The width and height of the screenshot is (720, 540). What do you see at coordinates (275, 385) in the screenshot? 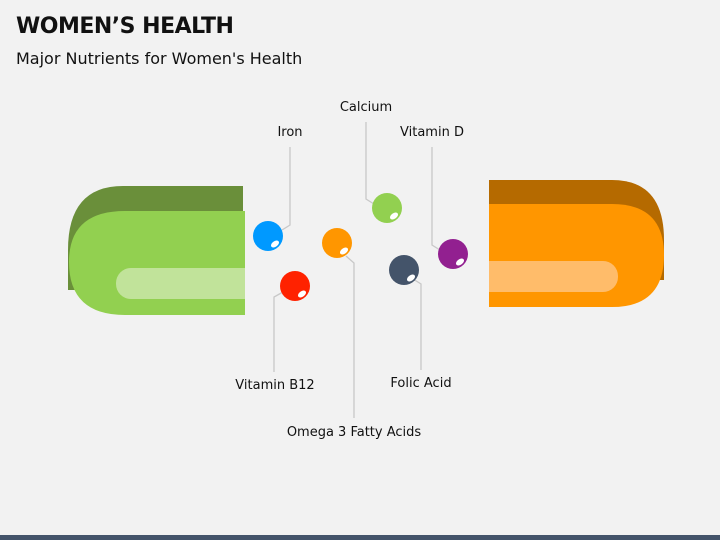
I see `label-vitamin-b12: Vitamin B12` at bounding box center [275, 385].